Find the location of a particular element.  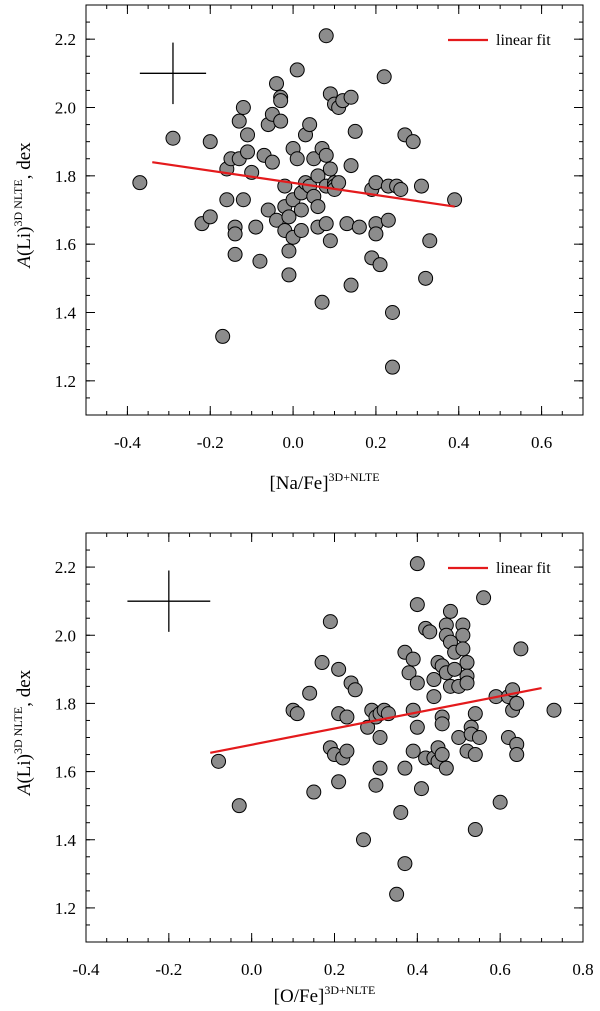

y-axis-title: A(Li)3D NLTE, dex is located at coordinates (23, 733).